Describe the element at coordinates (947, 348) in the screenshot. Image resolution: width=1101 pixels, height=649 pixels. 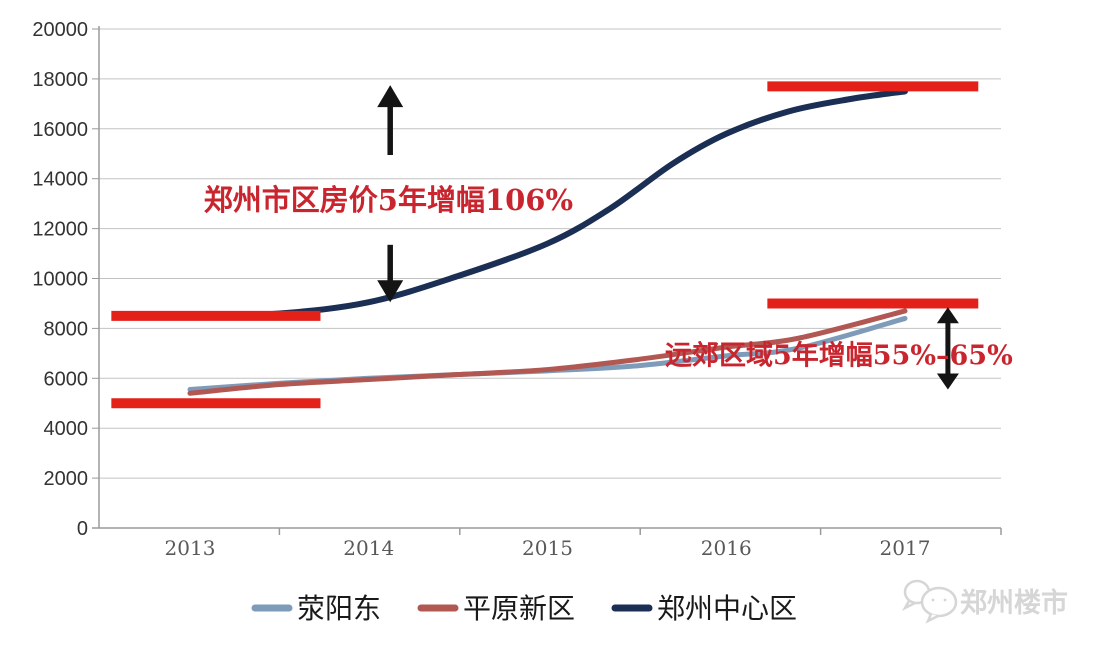
I see `arrow-suburb-range-arrow` at that location.